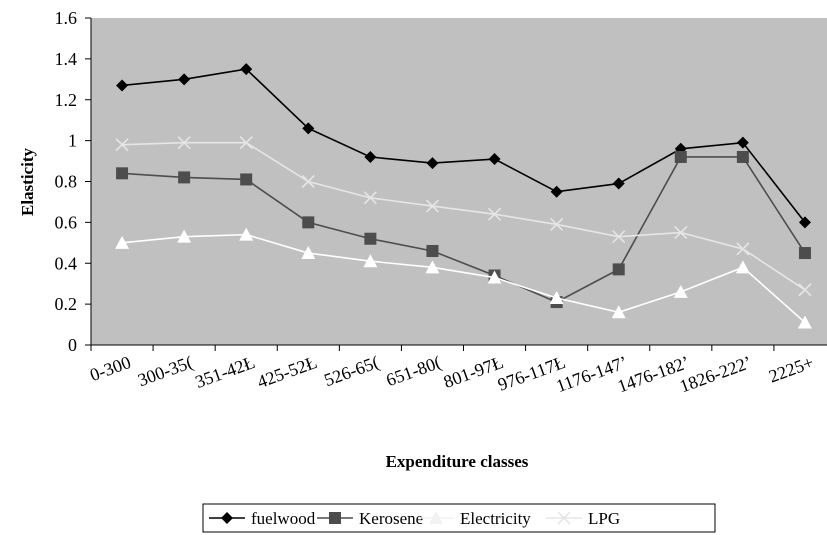 This screenshot has width=827, height=535. What do you see at coordinates (66, 100) in the screenshot?
I see `y-tick-label: 1.2` at bounding box center [66, 100].